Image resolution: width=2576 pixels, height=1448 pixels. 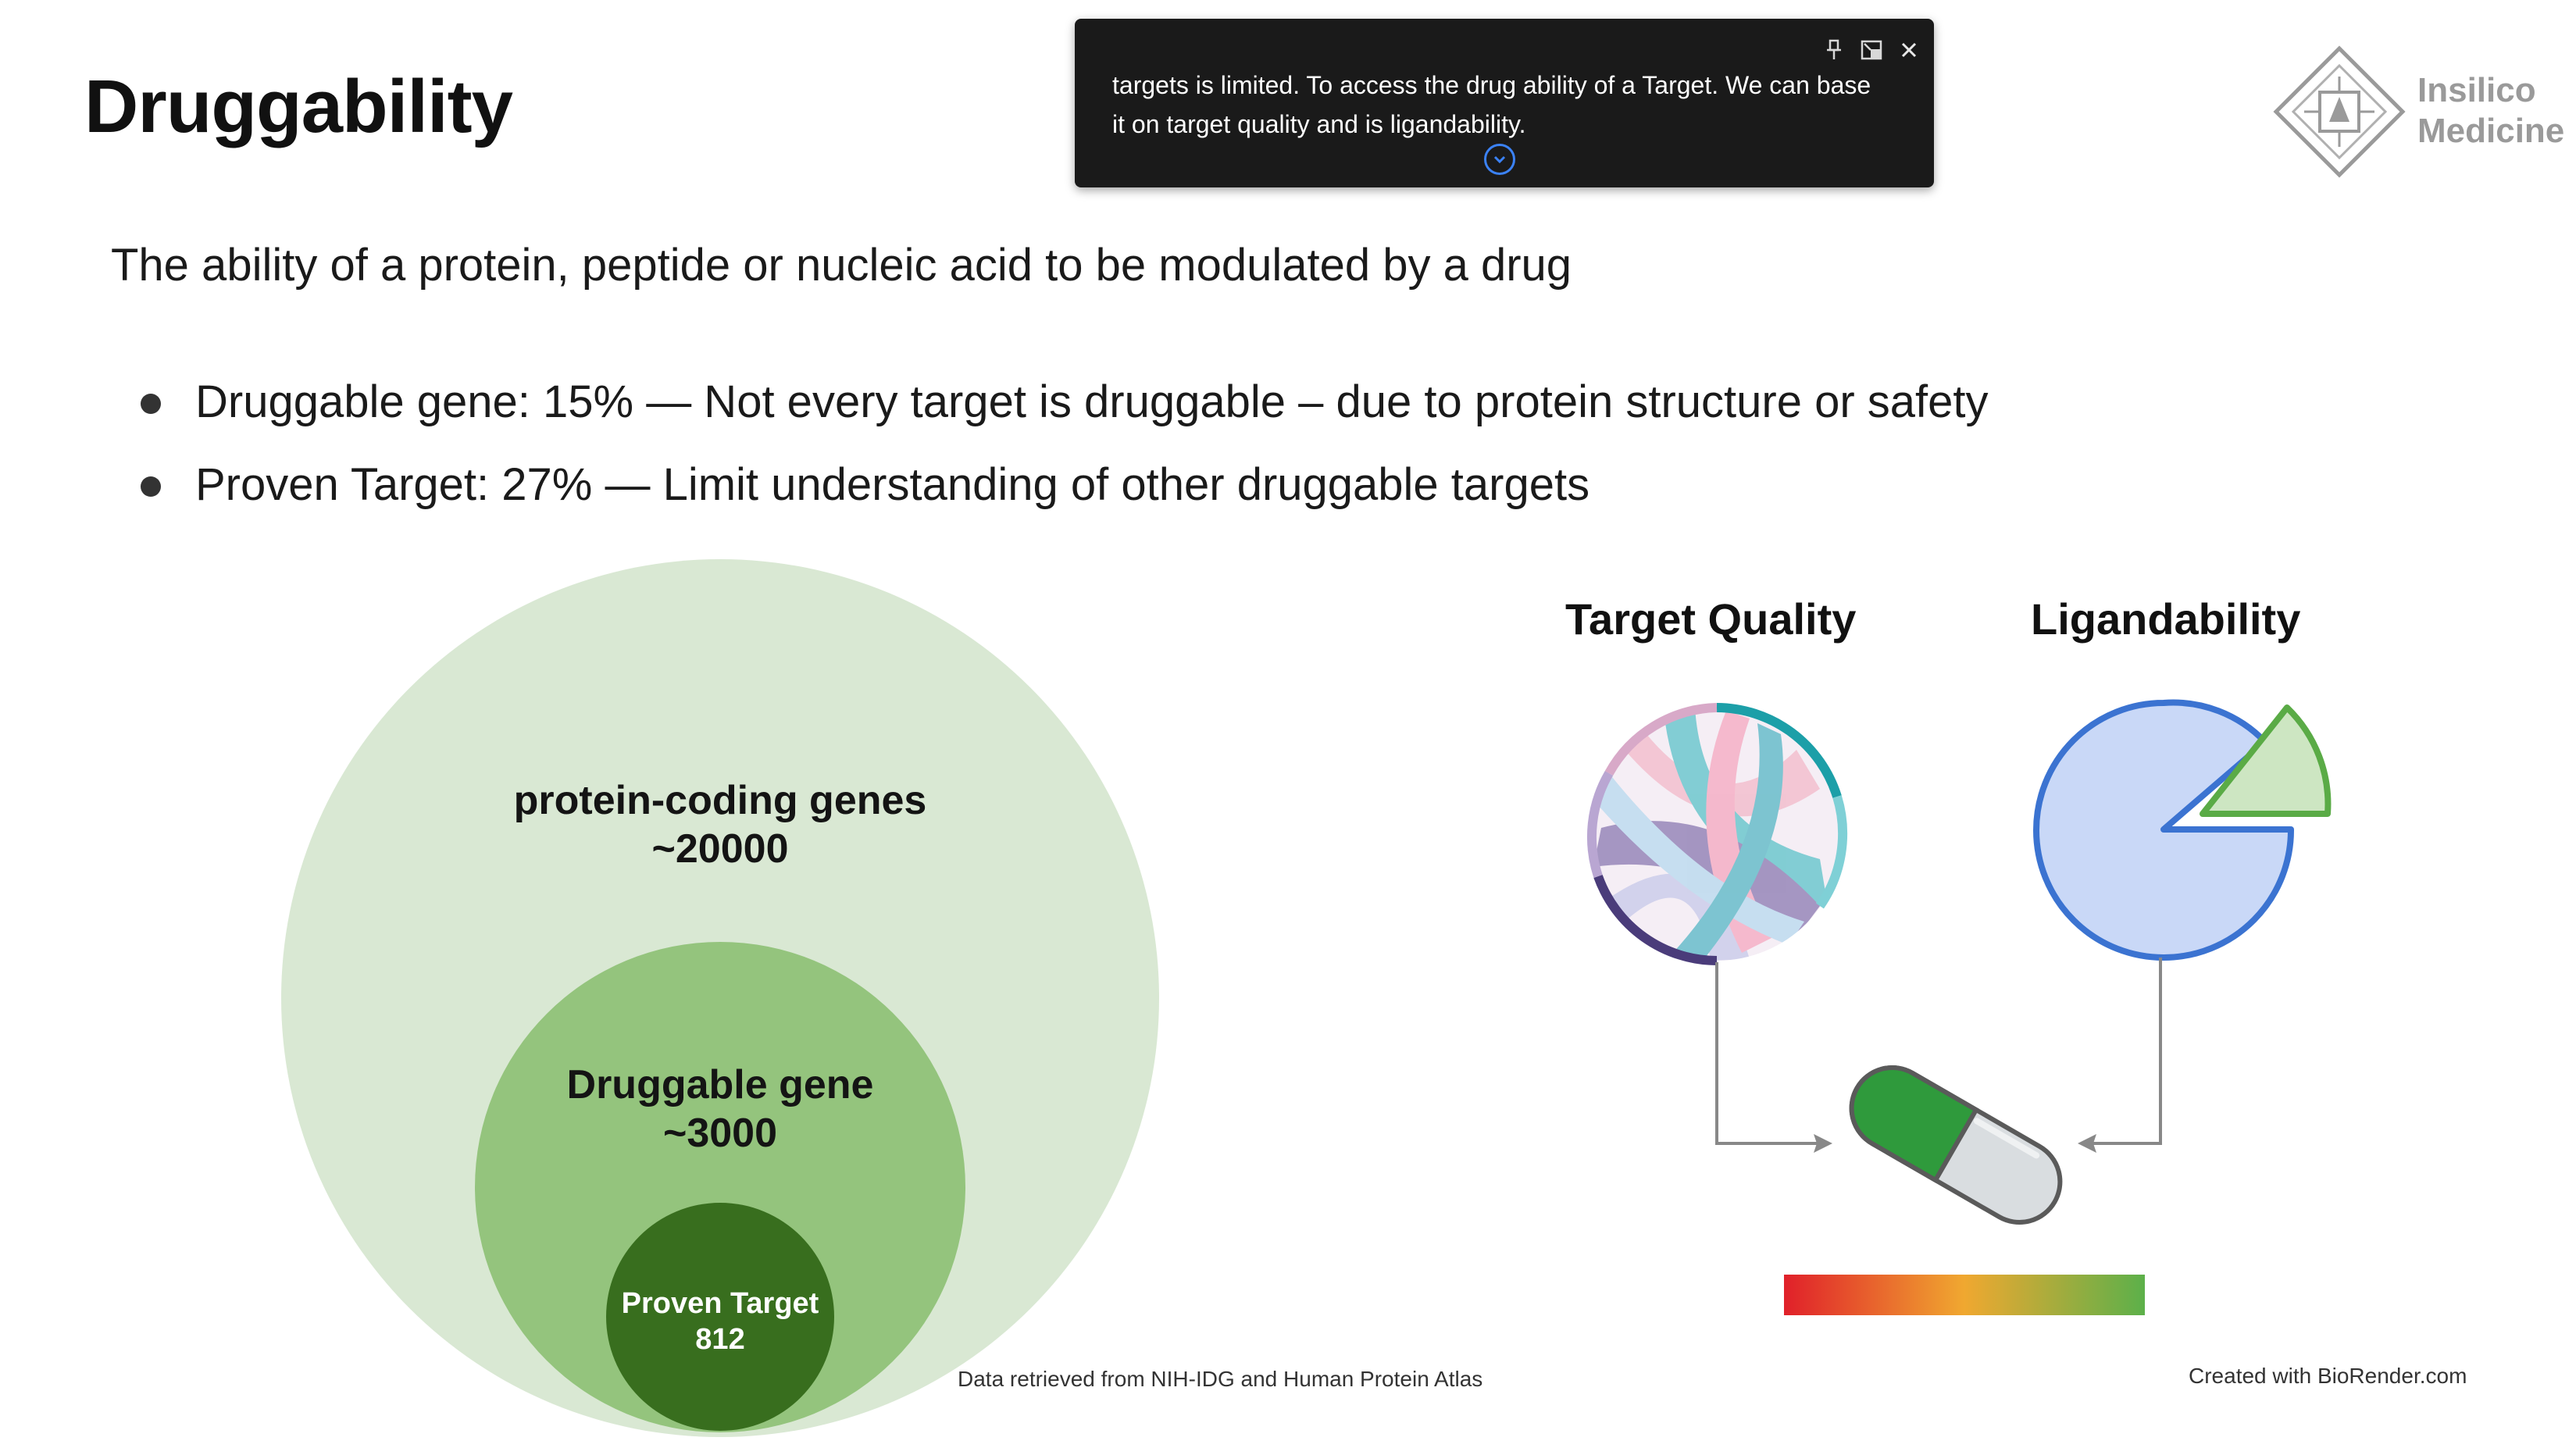 I want to click on middle-circle-value: ~3000, so click(x=720, y=1133).